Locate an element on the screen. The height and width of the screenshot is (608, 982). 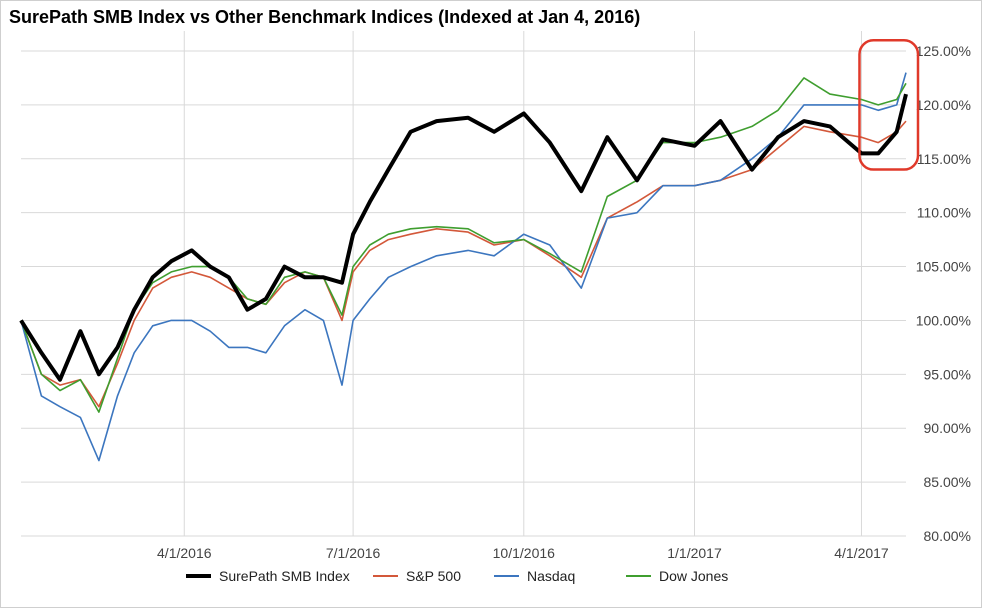
legend-label: S&P 500 is located at coordinates (433, 576).